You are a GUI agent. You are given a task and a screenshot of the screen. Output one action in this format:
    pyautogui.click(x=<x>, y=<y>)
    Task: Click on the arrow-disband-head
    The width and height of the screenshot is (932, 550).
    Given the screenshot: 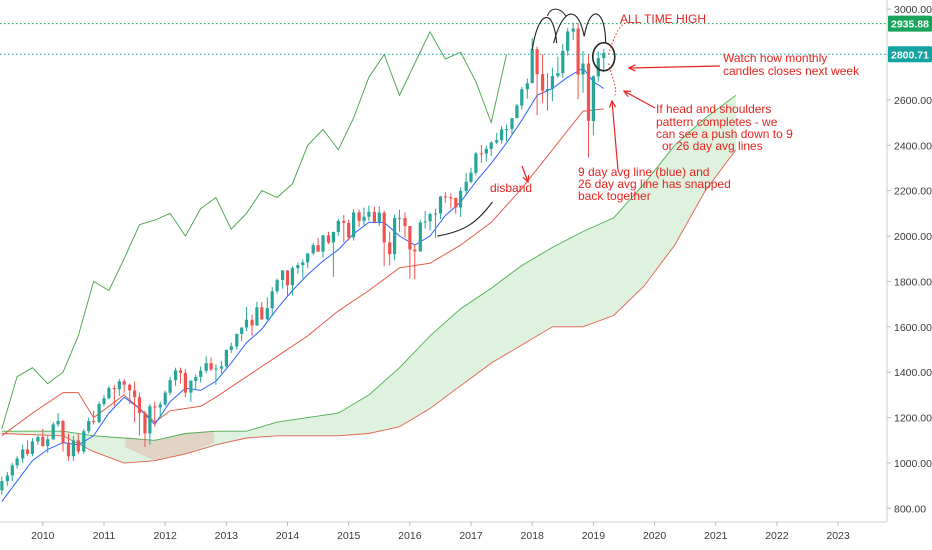 What is the action you would take?
    pyautogui.click(x=526, y=179)
    